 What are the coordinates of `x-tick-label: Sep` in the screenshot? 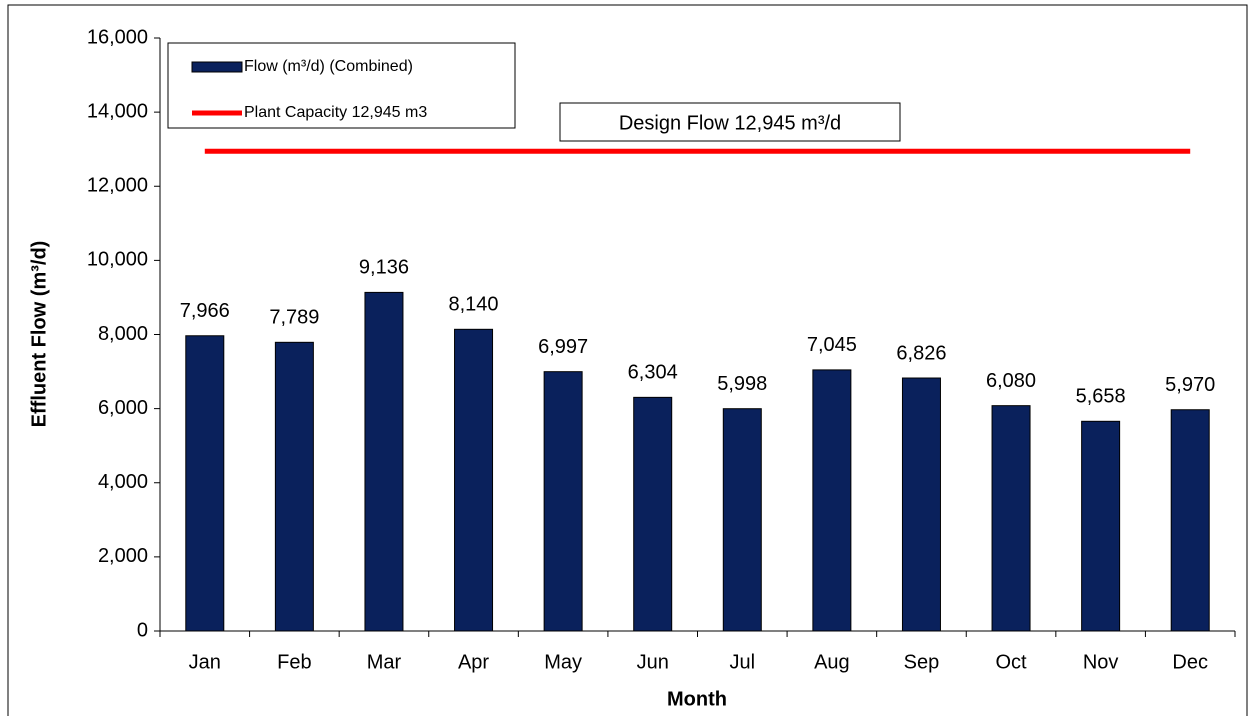 It's located at (922, 662).